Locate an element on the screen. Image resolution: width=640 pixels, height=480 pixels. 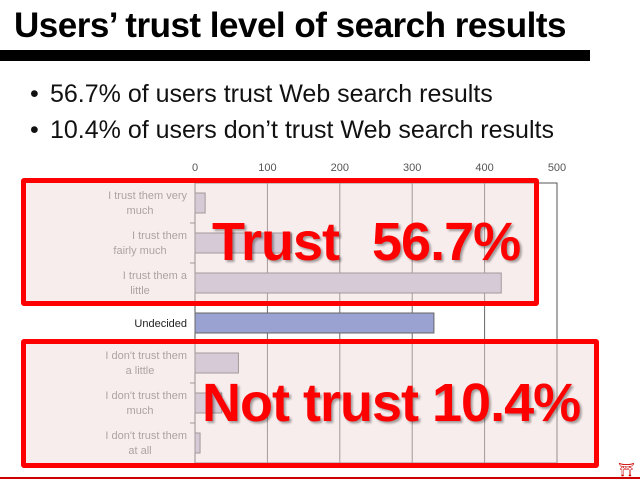
x-tick-label: 0 is located at coordinates (195, 168).